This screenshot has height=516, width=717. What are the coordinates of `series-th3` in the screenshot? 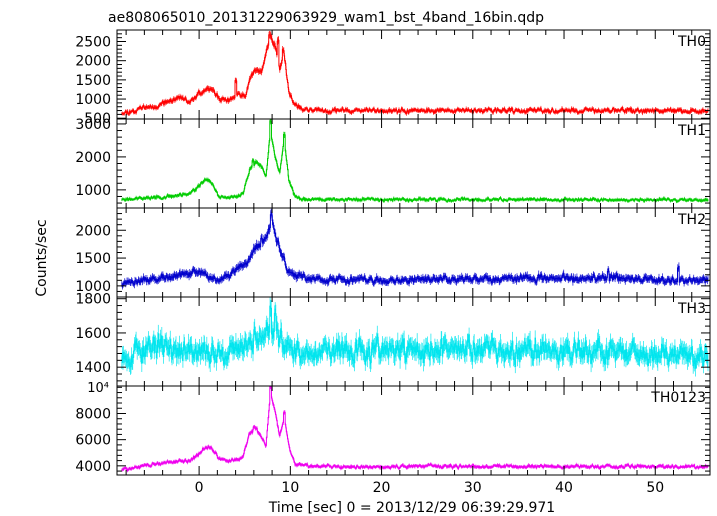 It's located at (415, 337).